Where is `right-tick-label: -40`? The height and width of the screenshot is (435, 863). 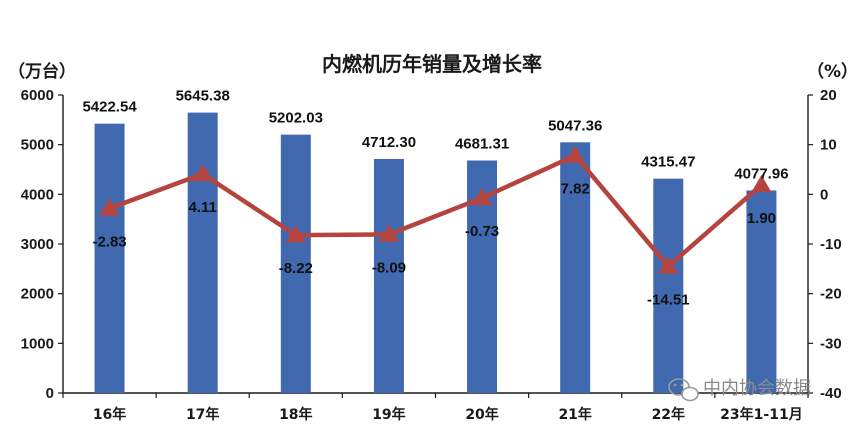
right-tick-label: -40 is located at coordinates (831, 393).